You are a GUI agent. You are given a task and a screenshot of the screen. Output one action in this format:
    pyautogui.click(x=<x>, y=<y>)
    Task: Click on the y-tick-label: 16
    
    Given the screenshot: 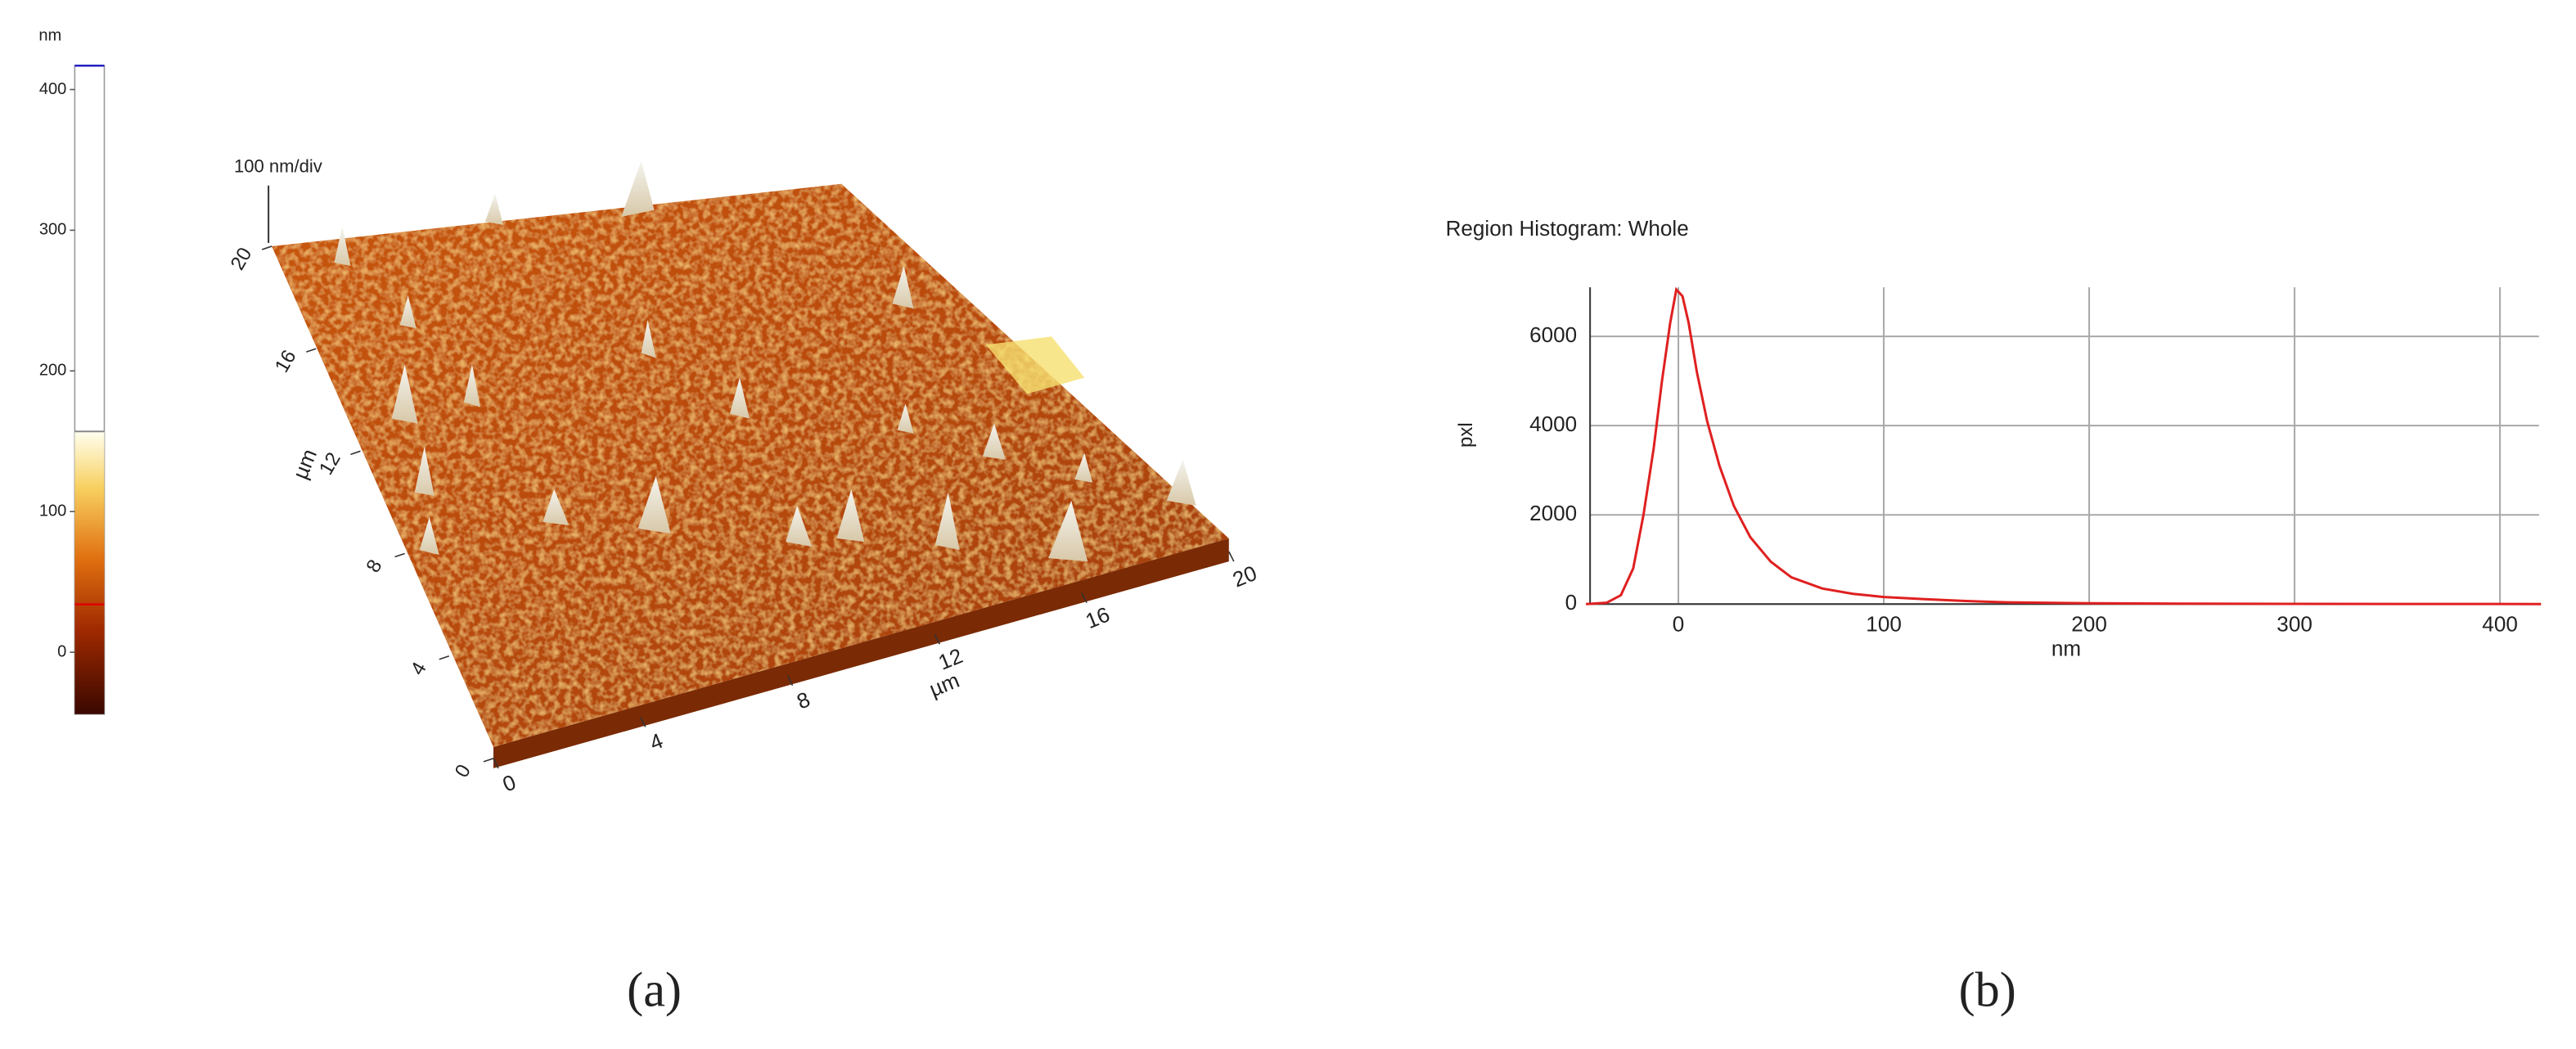 What is the action you would take?
    pyautogui.click(x=286, y=361)
    